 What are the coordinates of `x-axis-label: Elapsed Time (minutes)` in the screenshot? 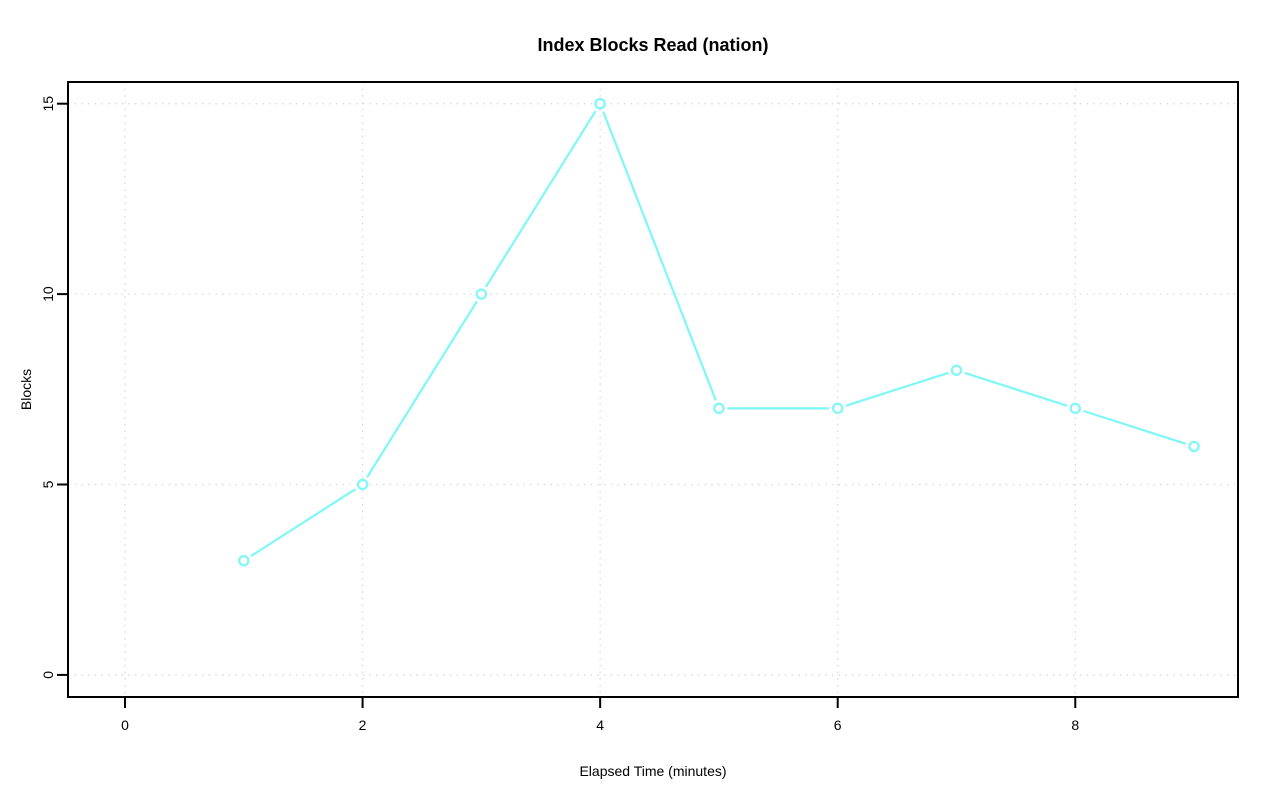 It's located at (652, 771).